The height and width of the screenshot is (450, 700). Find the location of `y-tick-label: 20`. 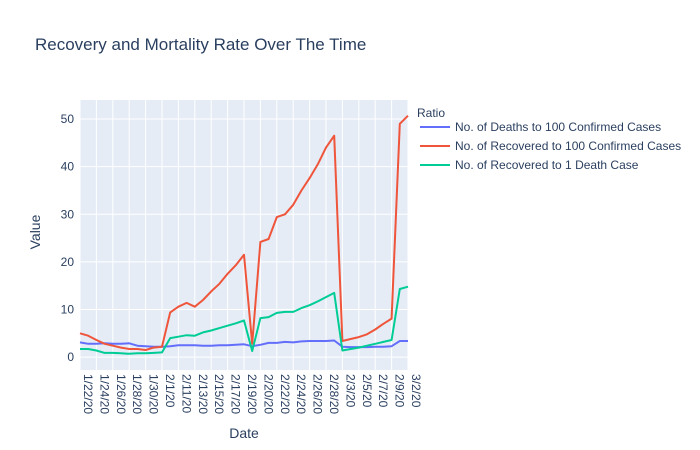

y-tick-label: 20 is located at coordinates (68, 262).